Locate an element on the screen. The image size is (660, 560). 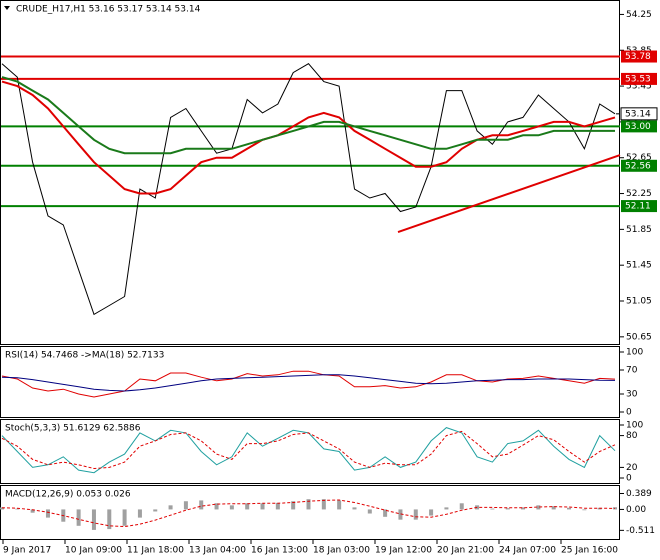
y-tick-label: 51.45 is located at coordinates (639, 266).